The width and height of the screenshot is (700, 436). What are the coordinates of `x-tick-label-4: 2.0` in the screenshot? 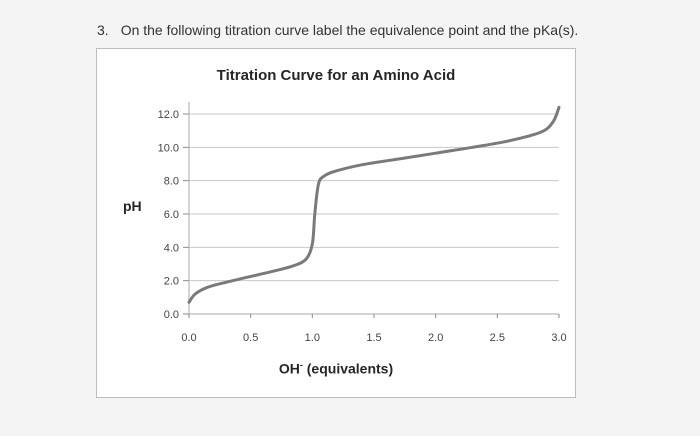 It's located at (435, 338).